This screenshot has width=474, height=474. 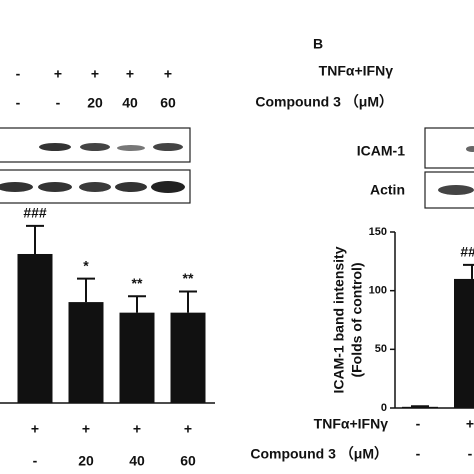 What do you see at coordinates (381, 349) in the screenshot?
I see `y-tick-label: 50` at bounding box center [381, 349].